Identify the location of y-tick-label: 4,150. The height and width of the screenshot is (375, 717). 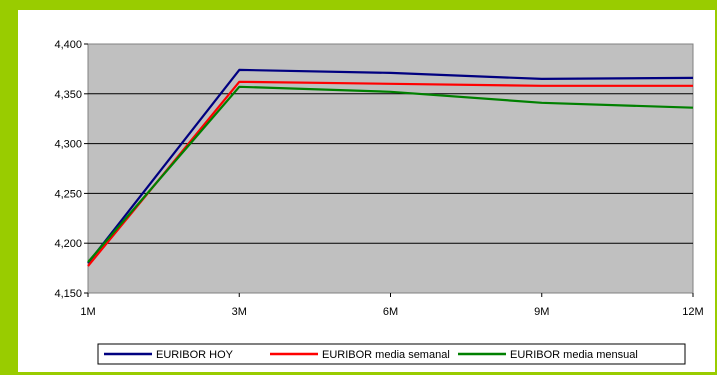
(68, 294).